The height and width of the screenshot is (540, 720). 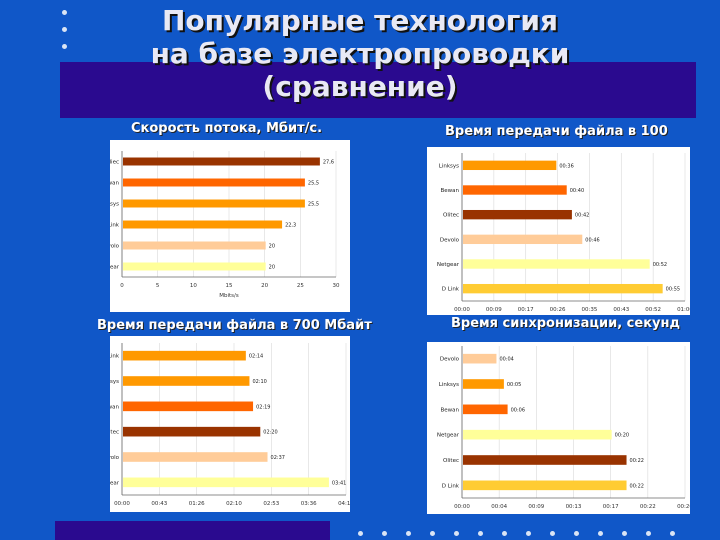 What do you see at coordinates (589, 310) in the screenshot?
I see `tick-label: 00:35` at bounding box center [589, 310].